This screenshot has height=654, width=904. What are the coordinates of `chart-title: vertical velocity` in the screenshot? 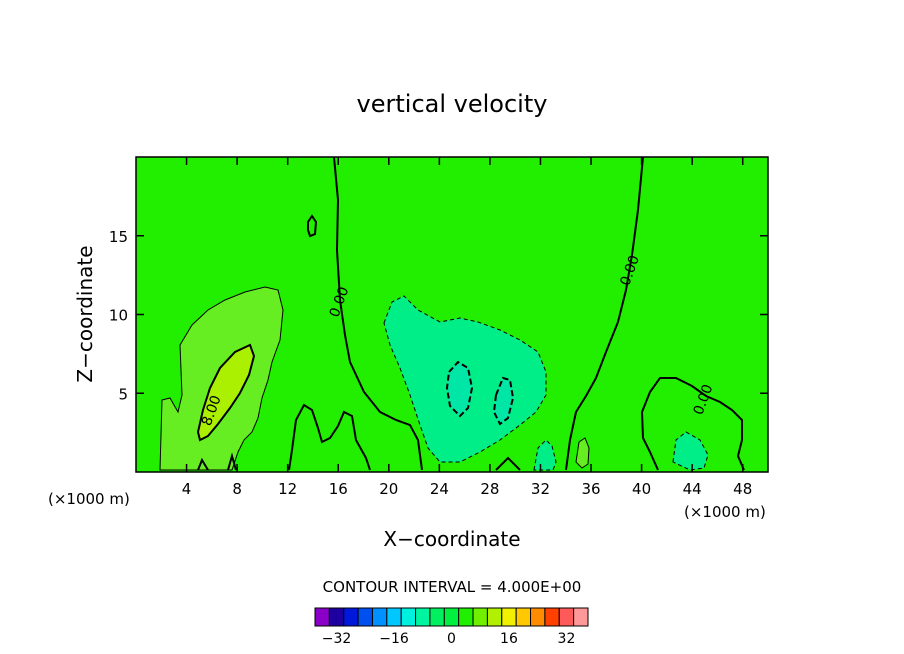 It's located at (452, 104).